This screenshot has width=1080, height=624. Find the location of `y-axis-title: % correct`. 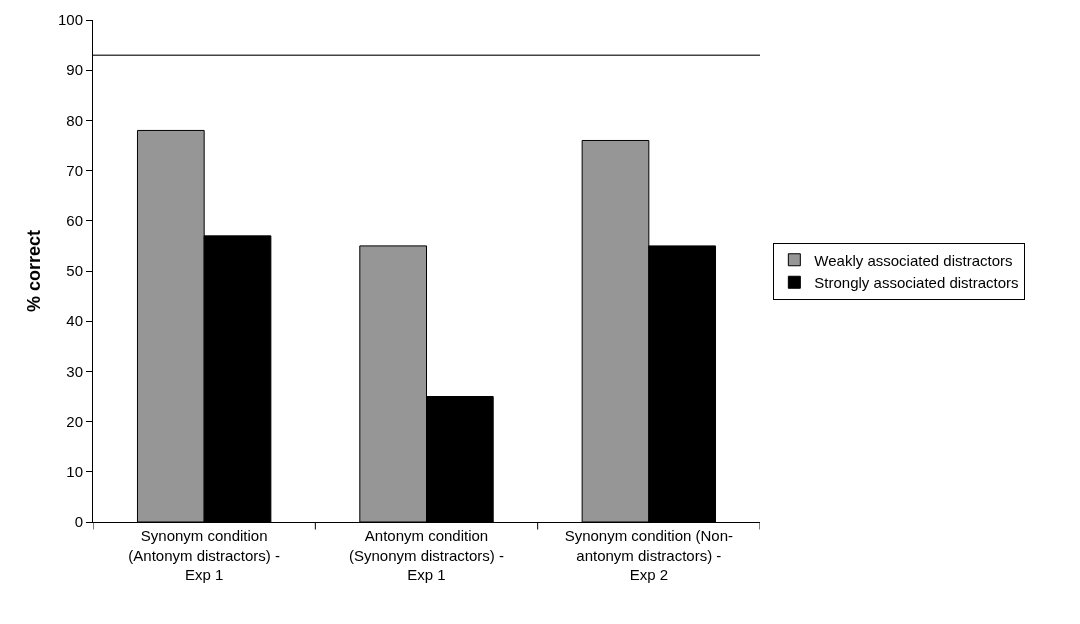

y-axis-title: % correct is located at coordinates (34, 271).